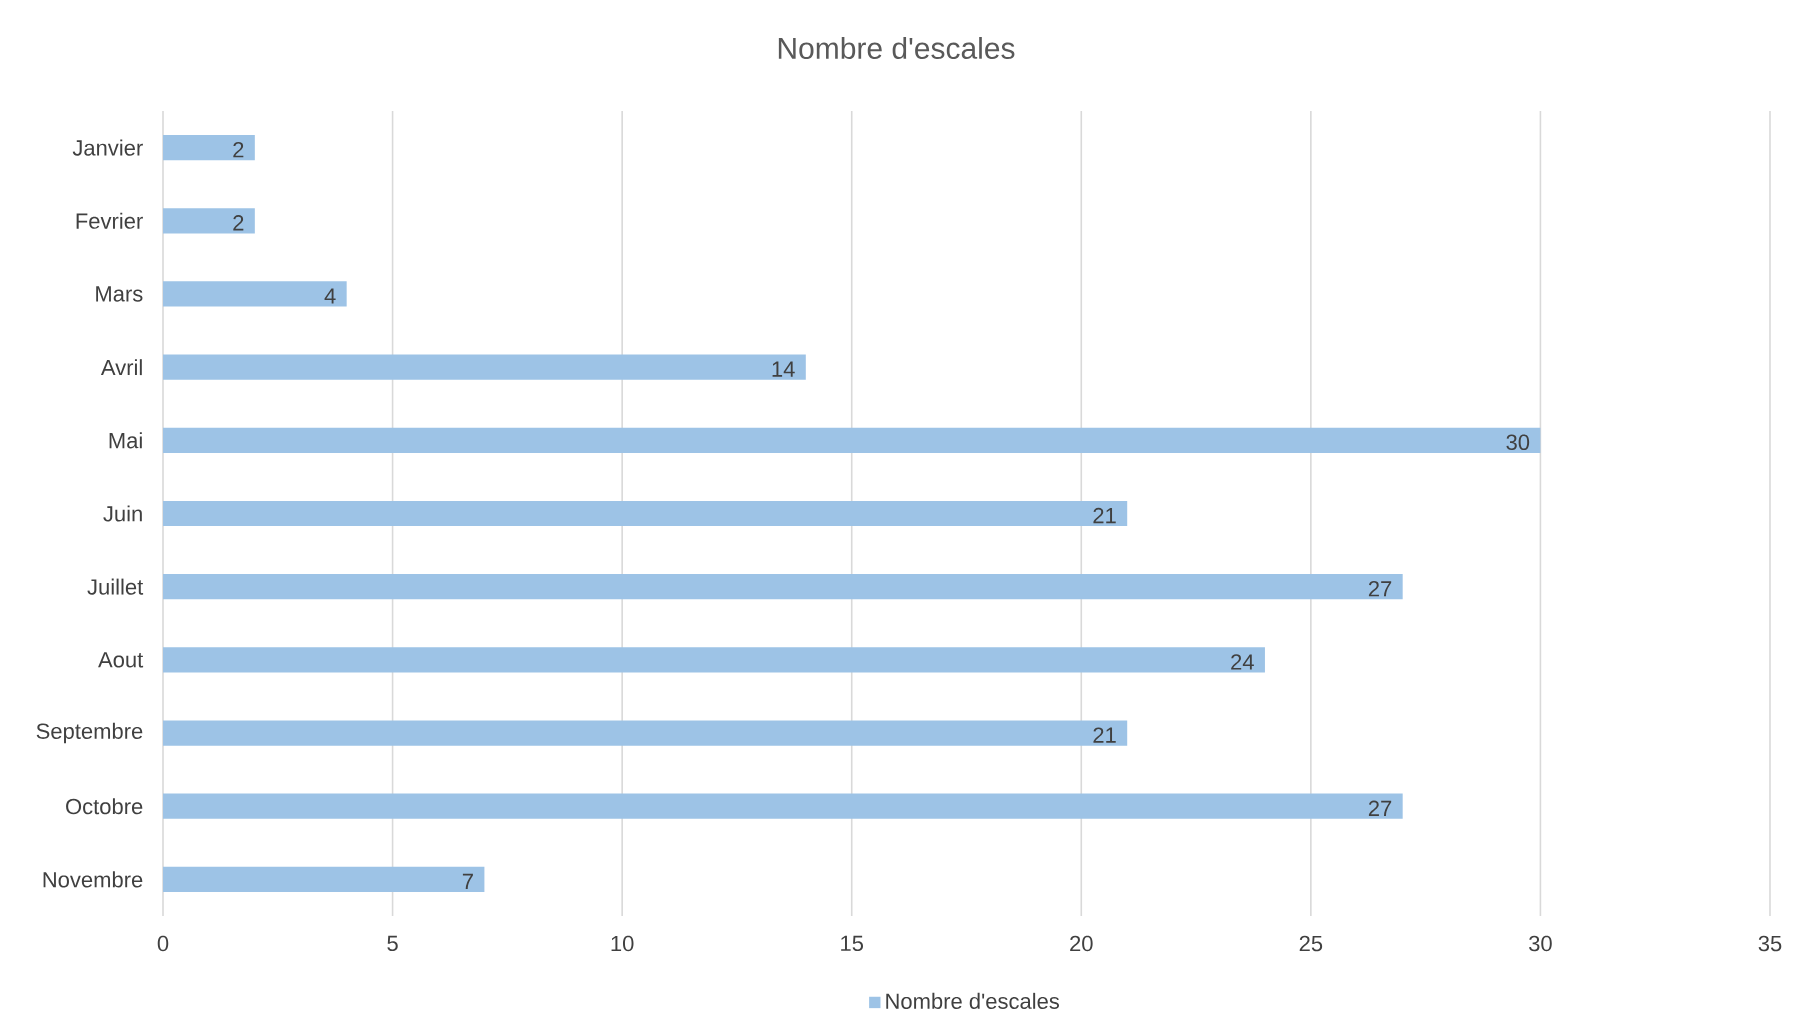 The image size is (1795, 1034). Describe the element at coordinates (104, 806) in the screenshot. I see `y-tick-label: Octobre` at that location.